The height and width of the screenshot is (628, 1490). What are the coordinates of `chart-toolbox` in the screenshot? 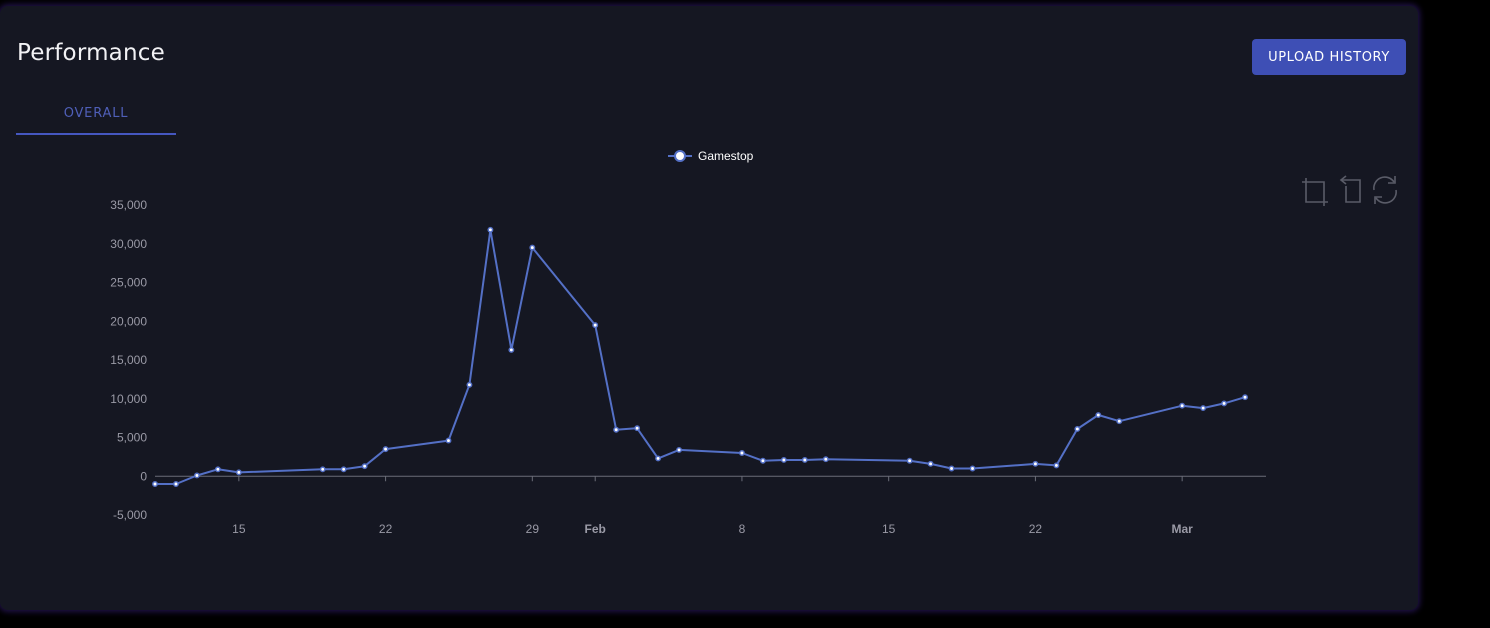 It's located at (1349, 190).